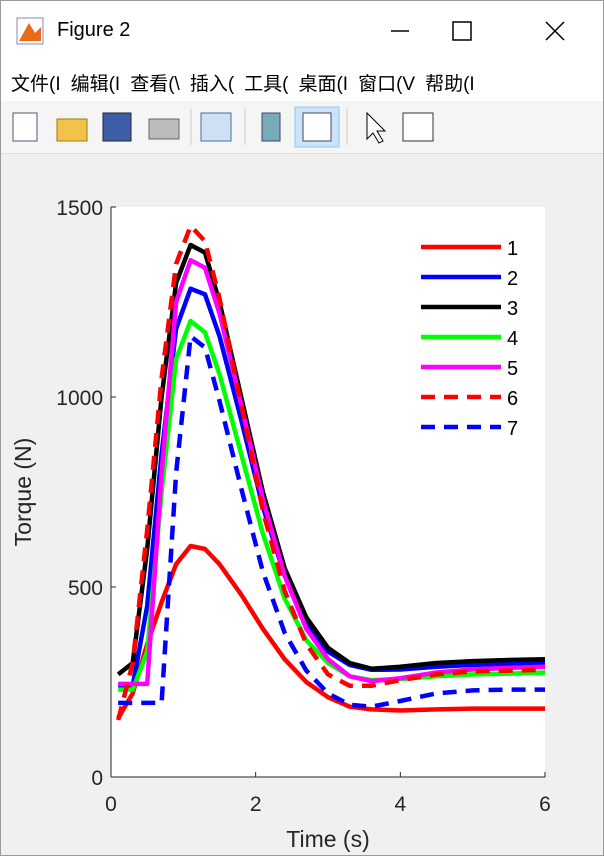  I want to click on window-title: Figure 2, so click(94, 30).